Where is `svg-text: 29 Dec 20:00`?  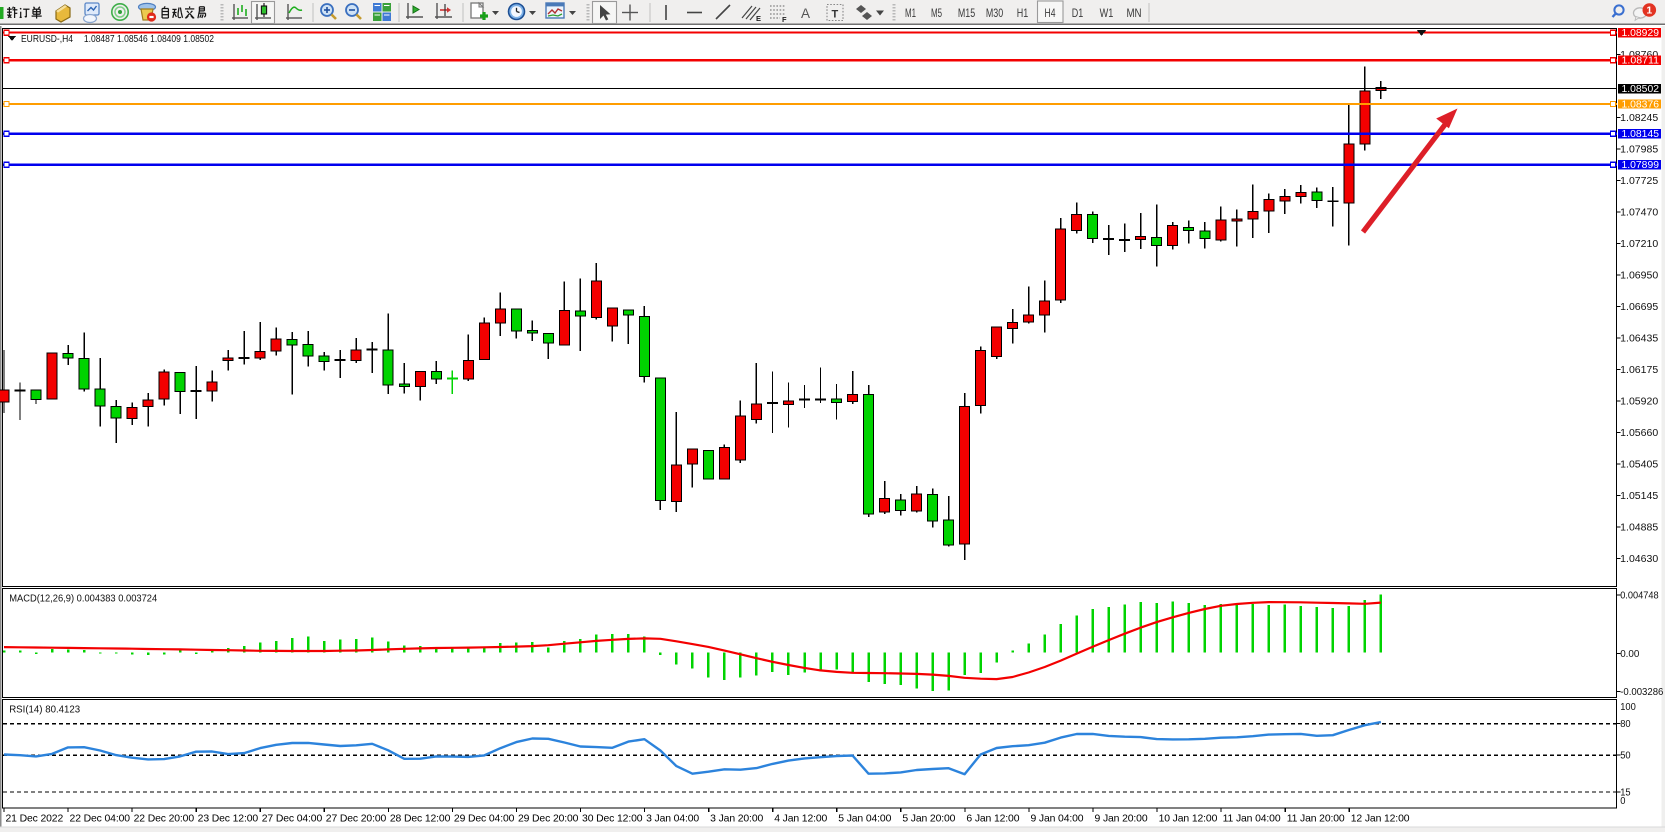
svg-text: 29 Dec 20:00 is located at coordinates (548, 818).